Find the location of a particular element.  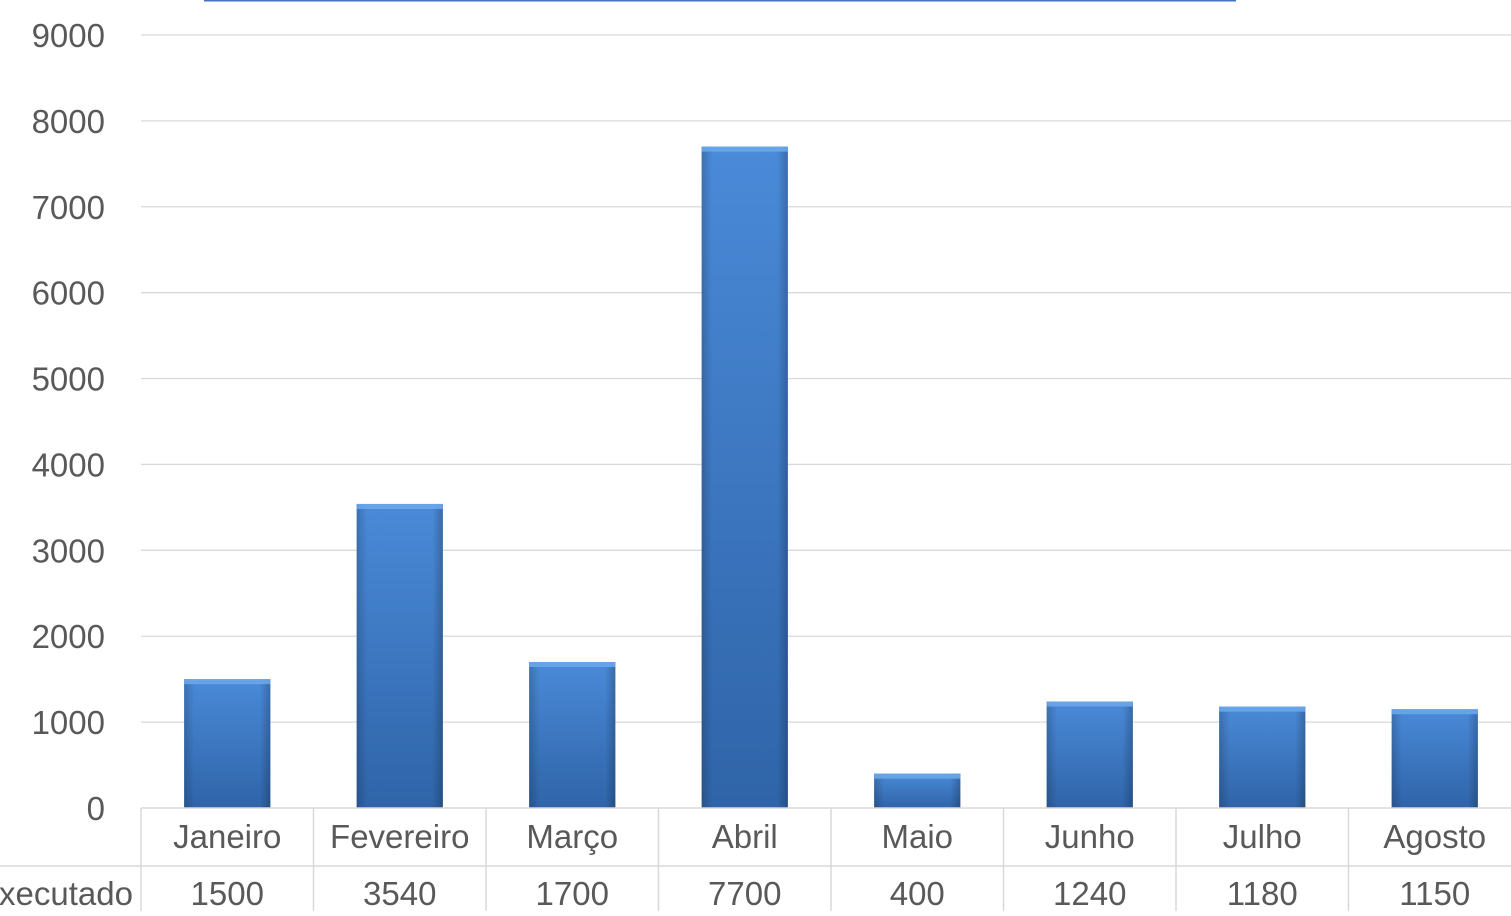

y-axis-tick-labels: 0 1000 2000 3000 4000 5000 6000 7000 8000 9000 is located at coordinates (68, 422).